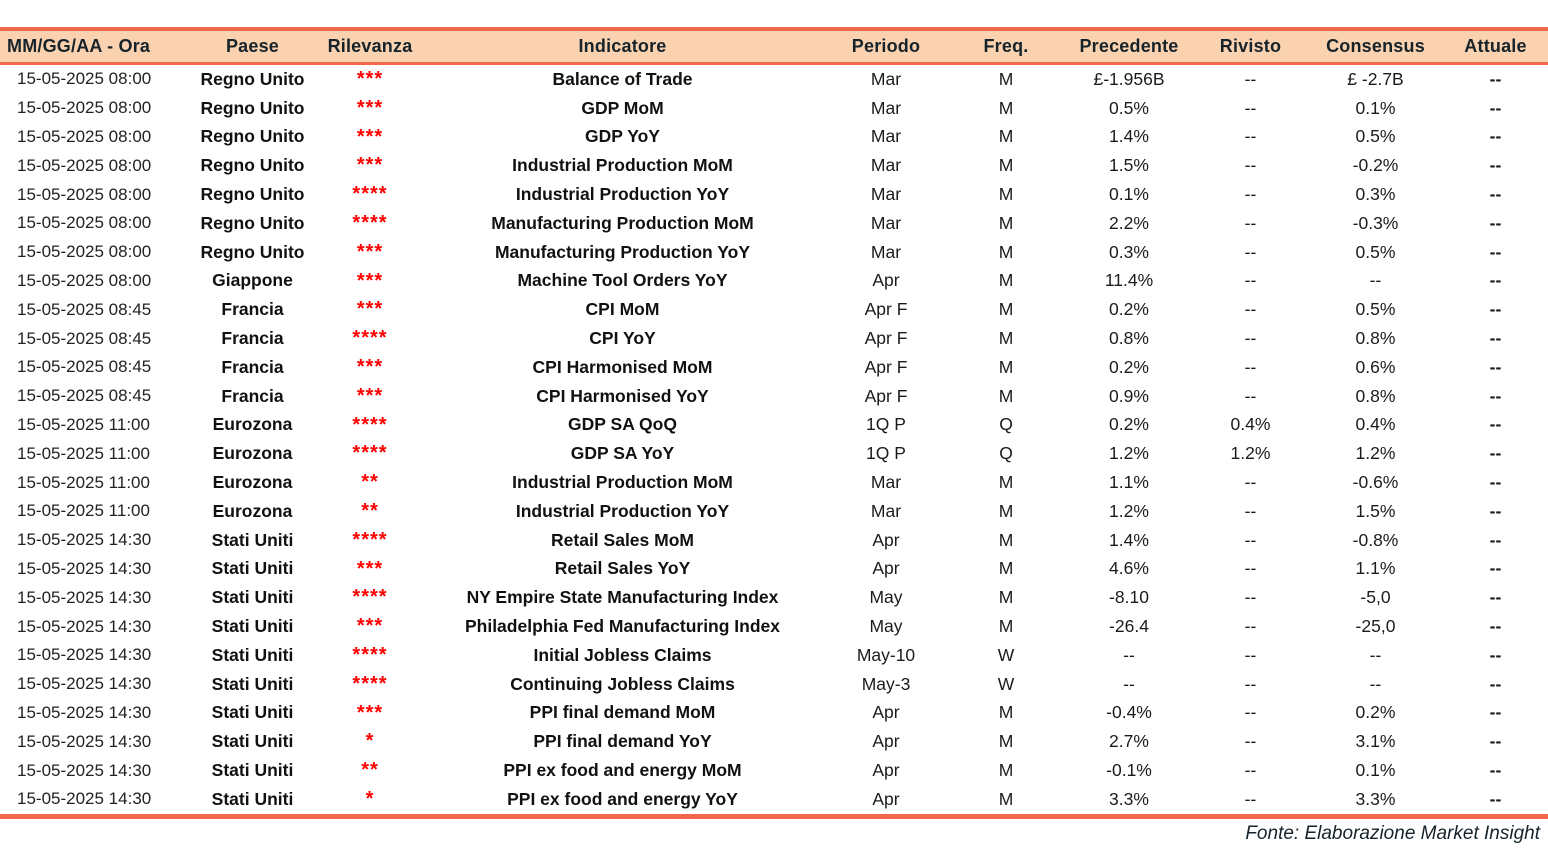  Describe the element at coordinates (252, 424) in the screenshot. I see `cell-country: Eurozona` at that location.